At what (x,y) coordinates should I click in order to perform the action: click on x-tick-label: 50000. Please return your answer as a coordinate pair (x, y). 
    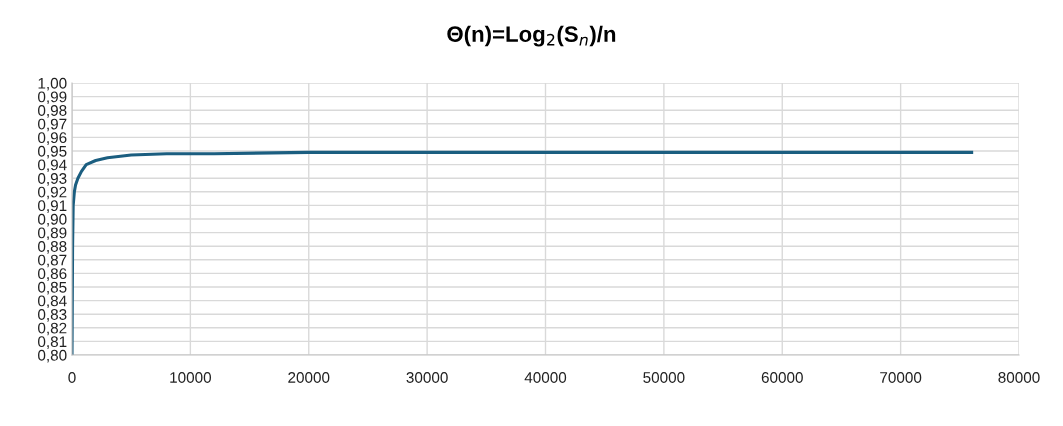
    Looking at the image, I should click on (664, 377).